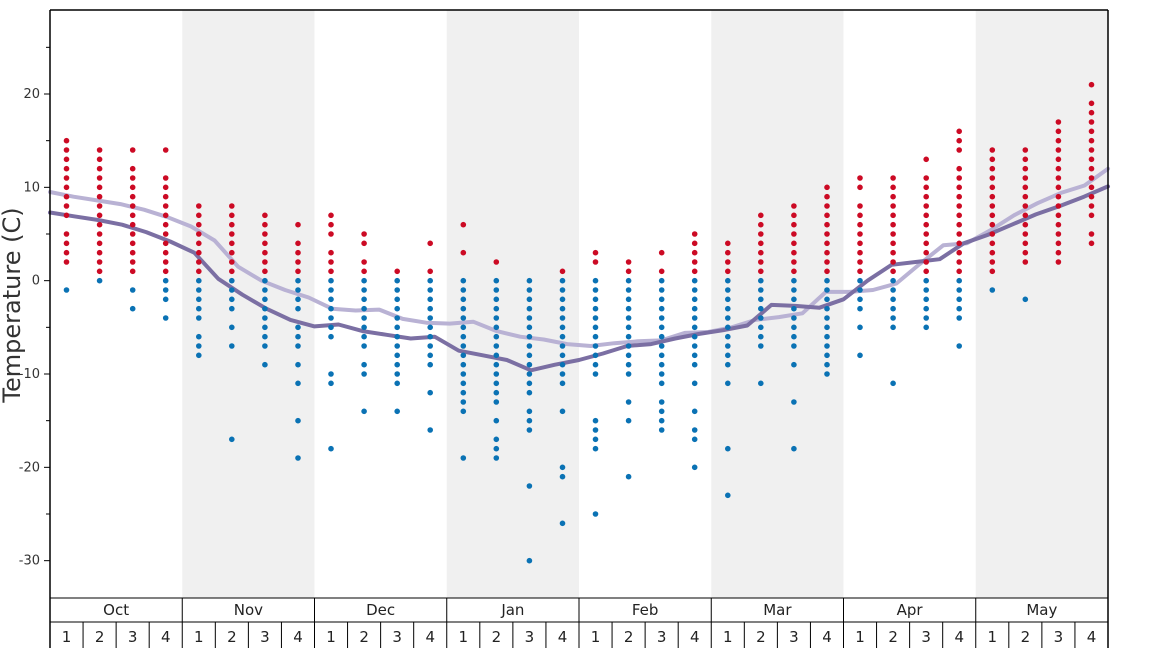 Image resolution: width=1168 pixels, height=648 pixels. I want to click on y-tick-label: 10, so click(31, 187).